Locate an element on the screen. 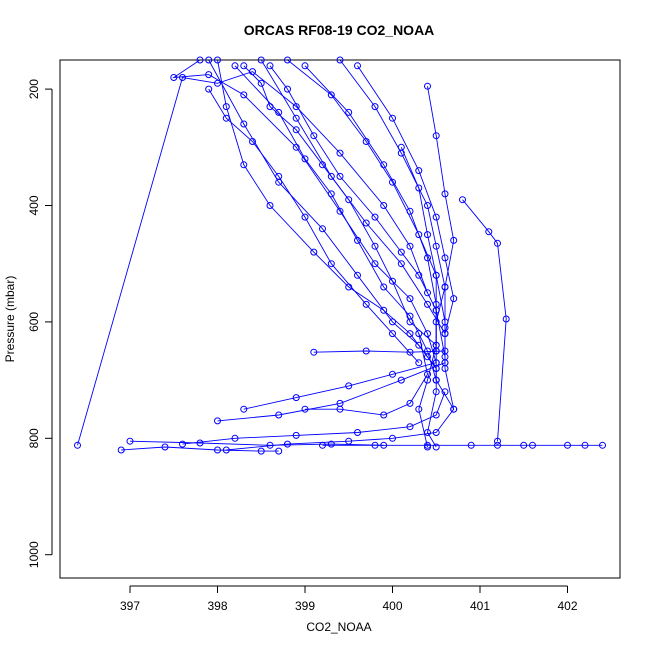 The image size is (650, 650). y-axis: 200 400 600 800 1000 is located at coordinates (40, 323).